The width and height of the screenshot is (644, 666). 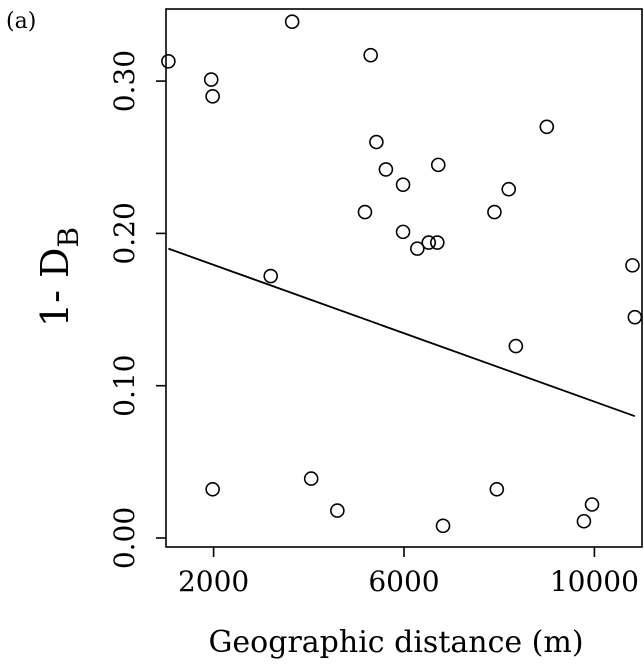 What do you see at coordinates (55, 288) in the screenshot?
I see `y-axis-title-main: 1- D` at bounding box center [55, 288].